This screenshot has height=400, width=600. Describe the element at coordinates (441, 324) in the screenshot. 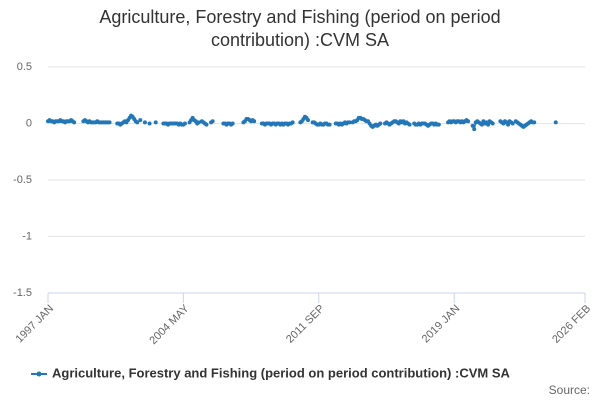

I see `x-tick-label: 2019 JAN` at that location.